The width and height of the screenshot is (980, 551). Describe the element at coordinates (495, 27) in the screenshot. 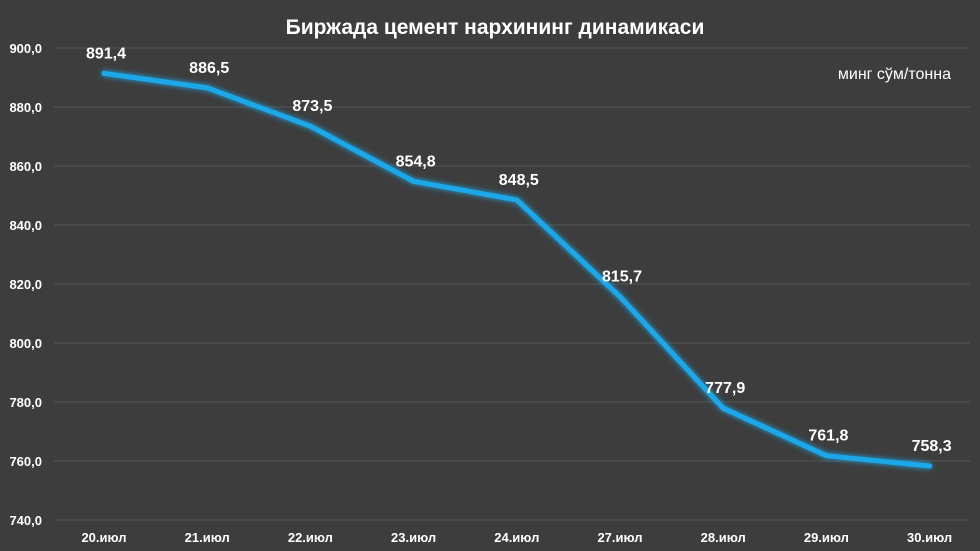

I see `chart-title: Биржада цемент нархининг динамикаси` at that location.